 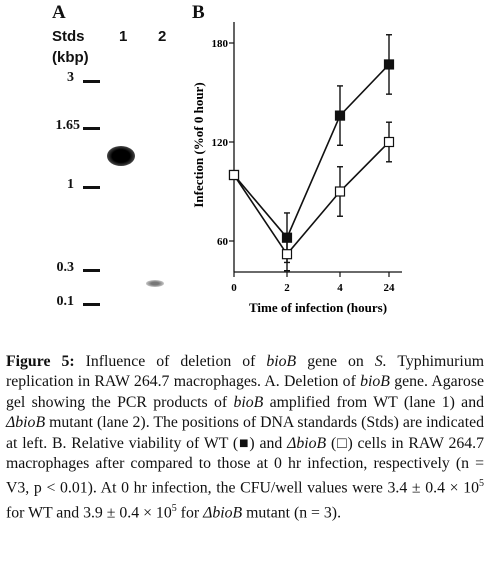 I want to click on panel-b-letter: B, so click(x=198, y=12).